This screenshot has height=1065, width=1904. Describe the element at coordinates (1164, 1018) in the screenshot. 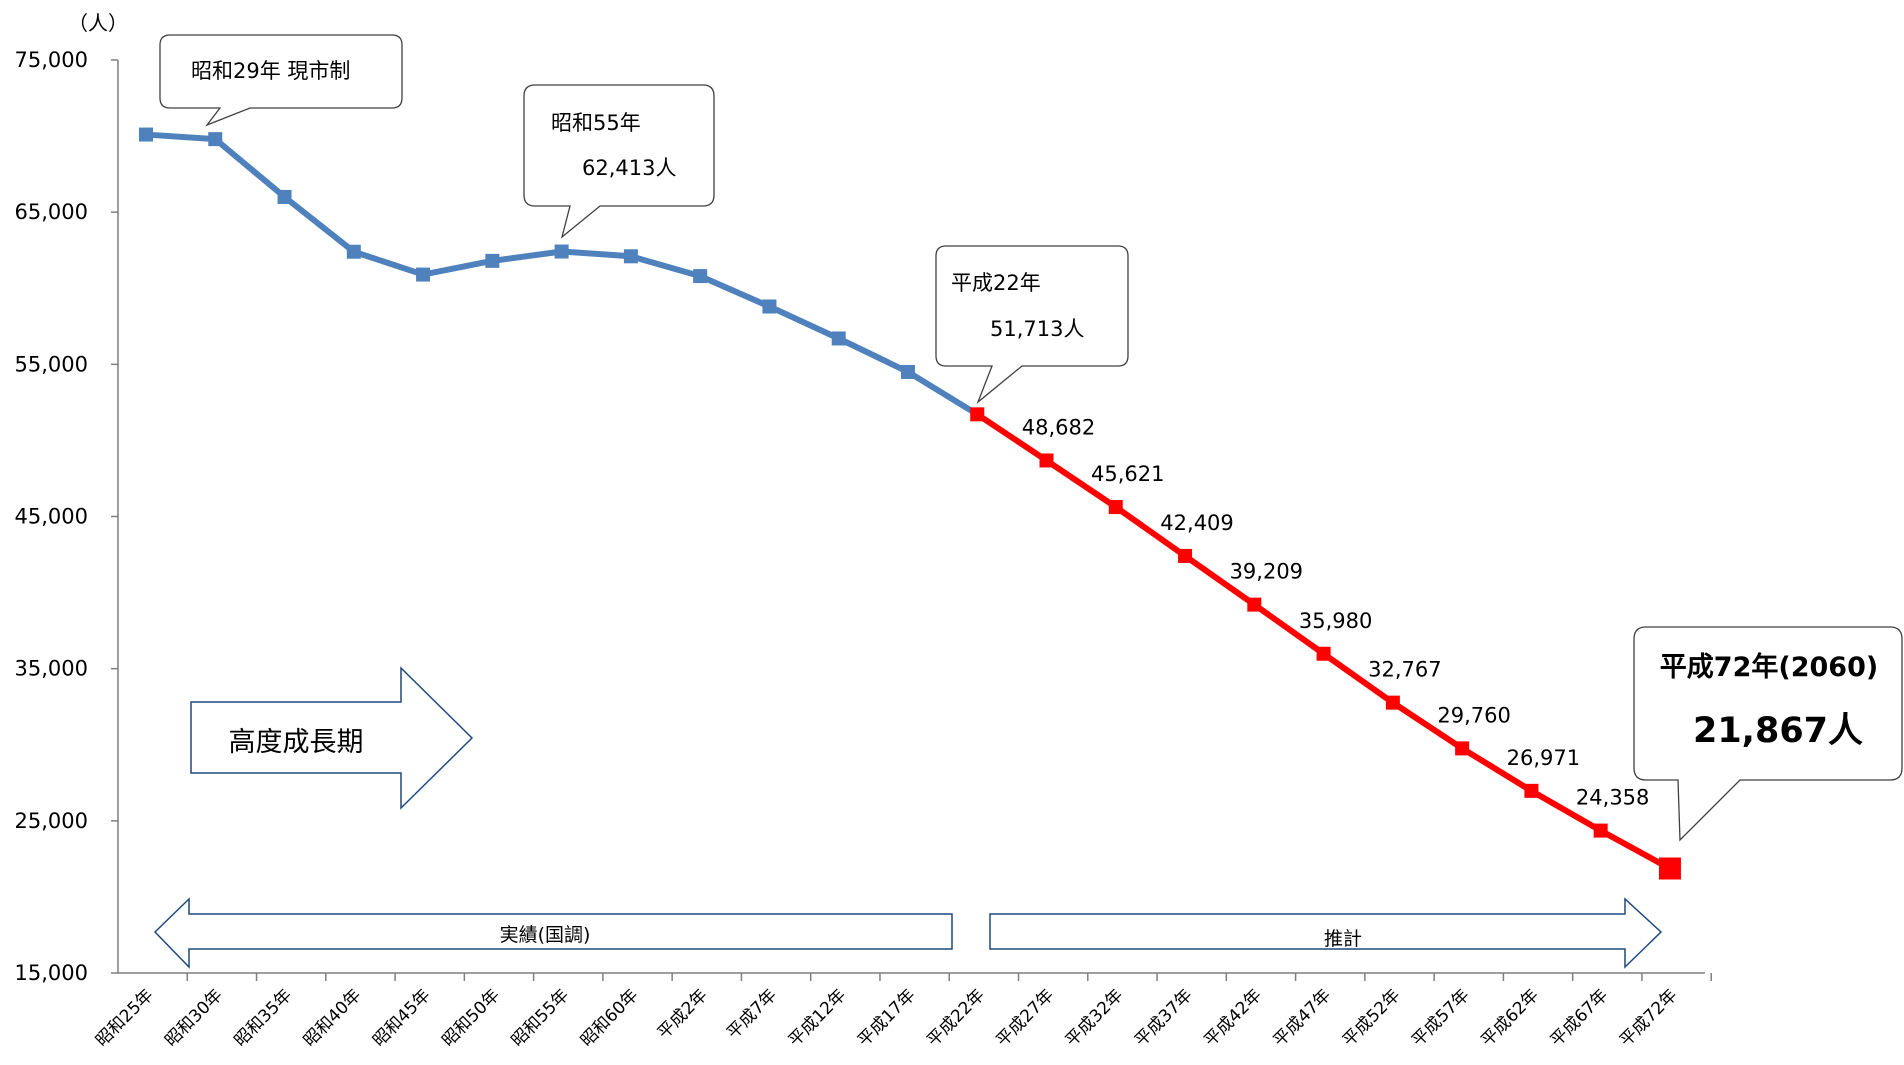

I see `x-tick-label: 平成37年` at that location.